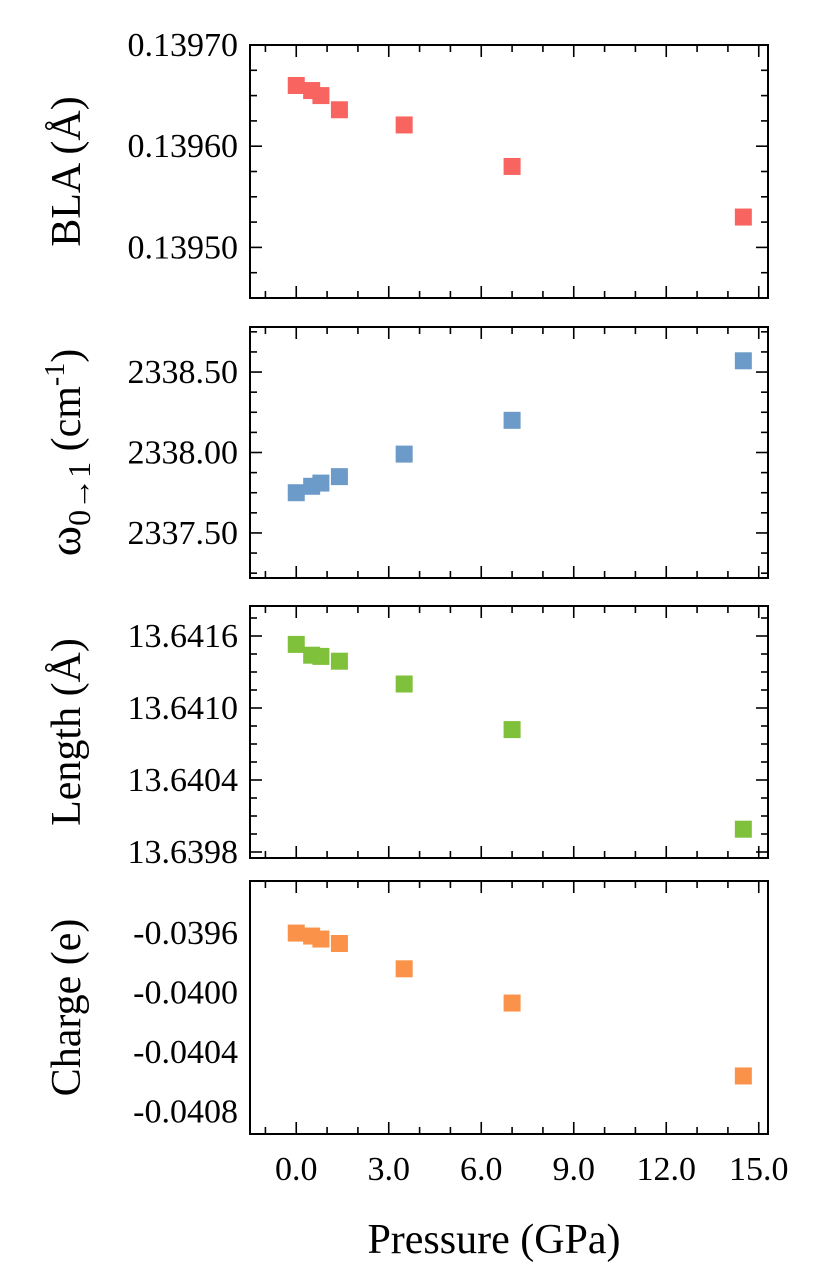 This screenshot has height=1271, width=830. I want to click on x-axis-label: Pressure (GPa), so click(493, 1240).